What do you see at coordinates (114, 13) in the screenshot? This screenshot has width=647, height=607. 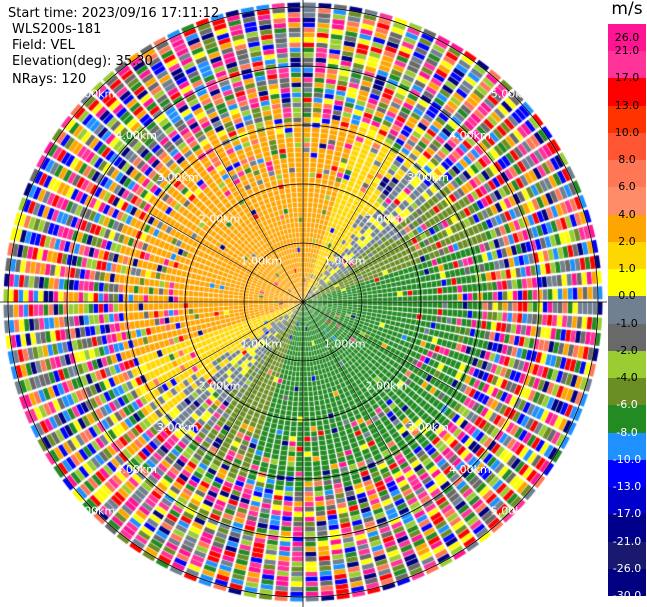 I see `start-time-label: Start time: 2023/09/16 17:11:12` at bounding box center [114, 13].